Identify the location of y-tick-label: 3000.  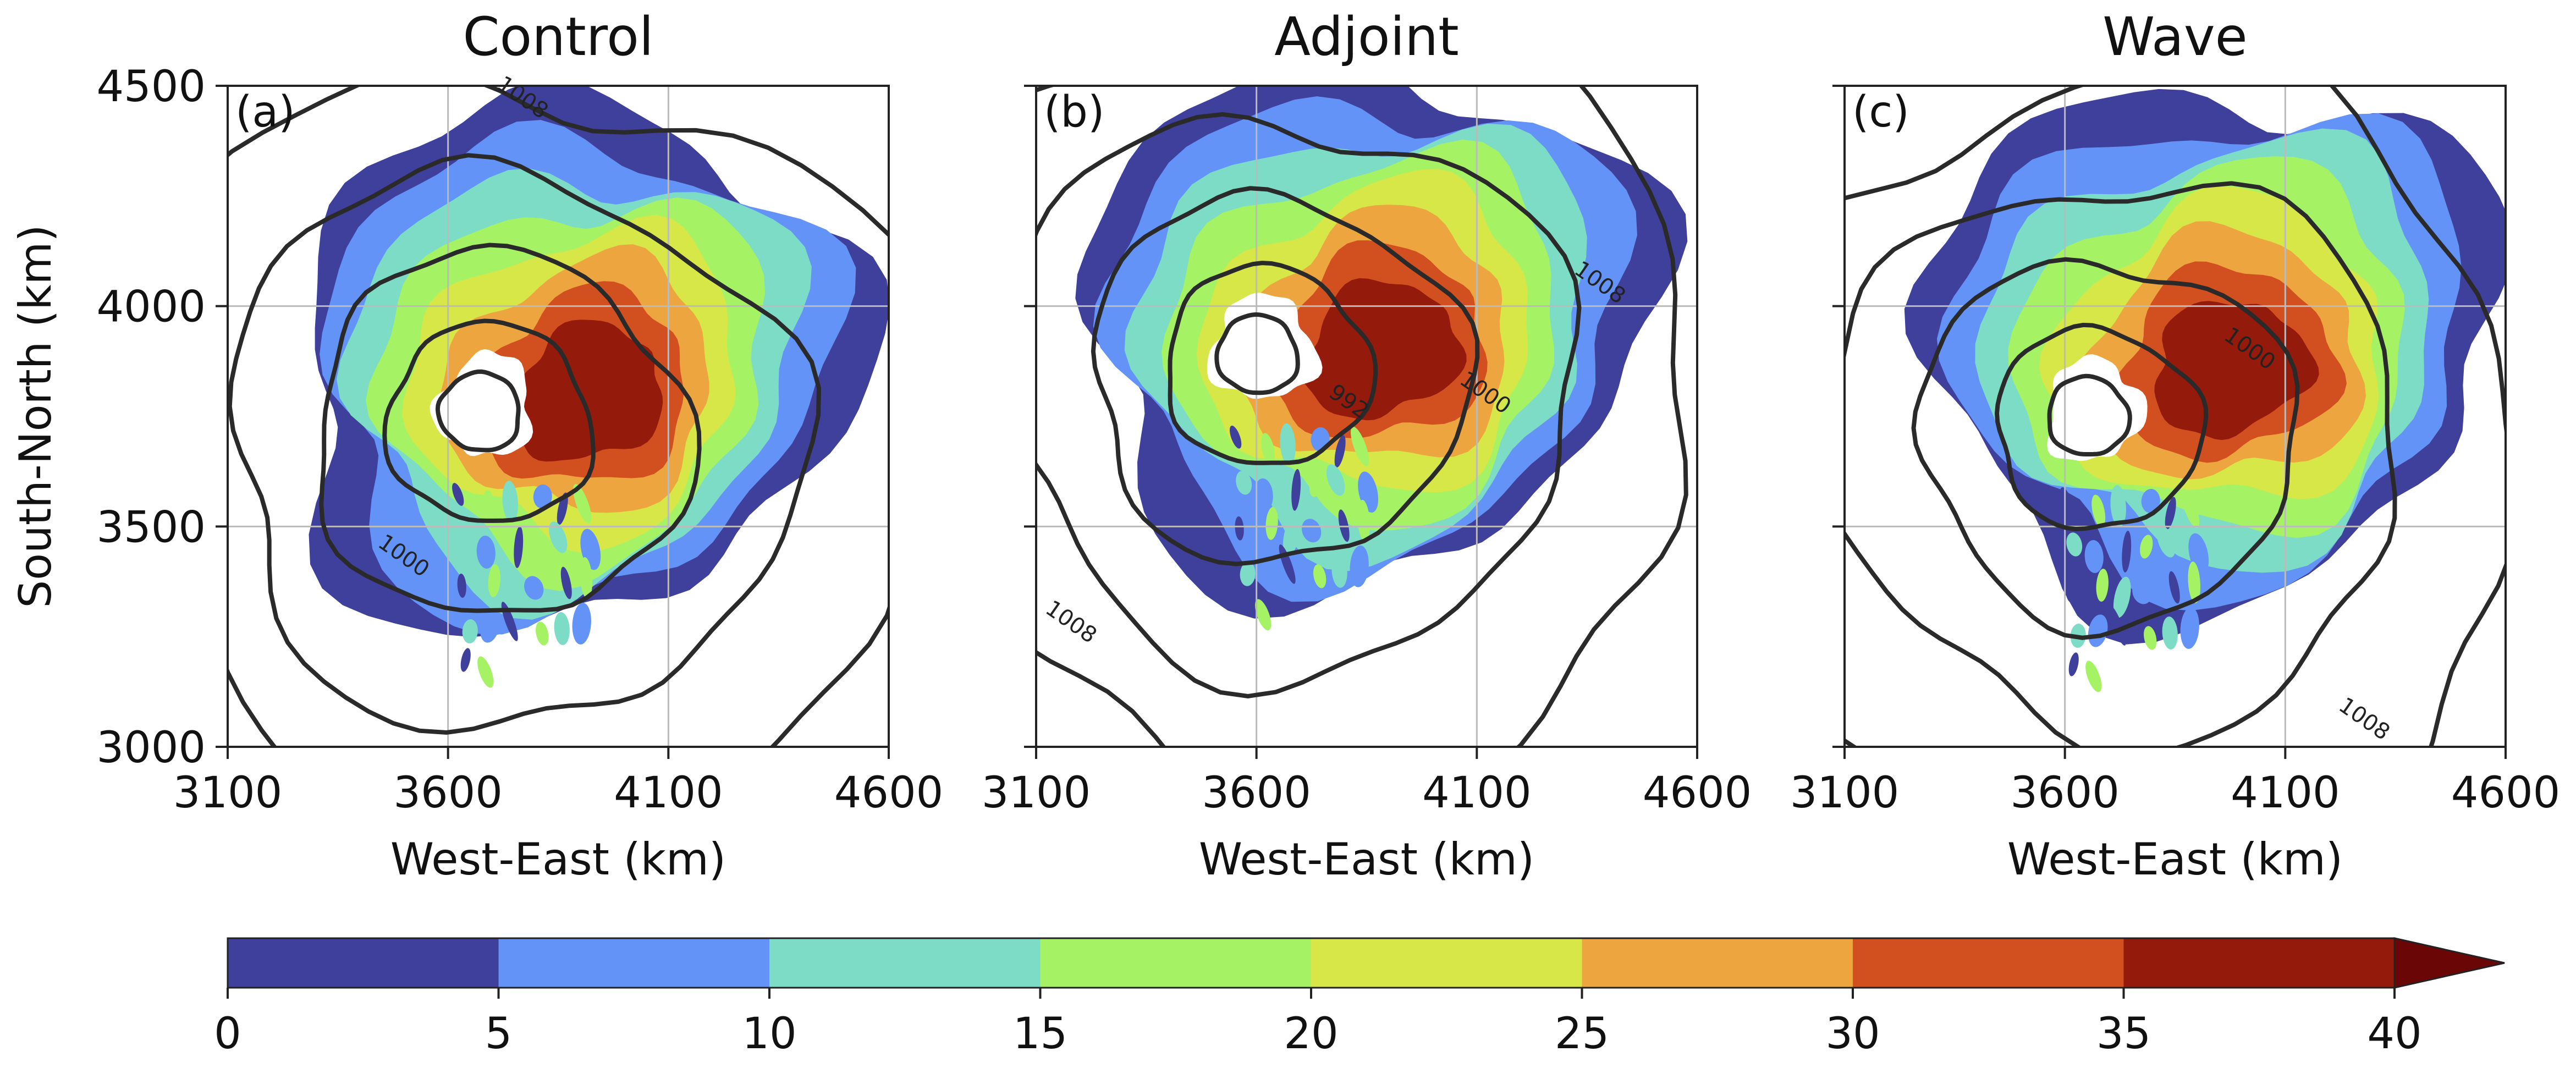
(151, 748).